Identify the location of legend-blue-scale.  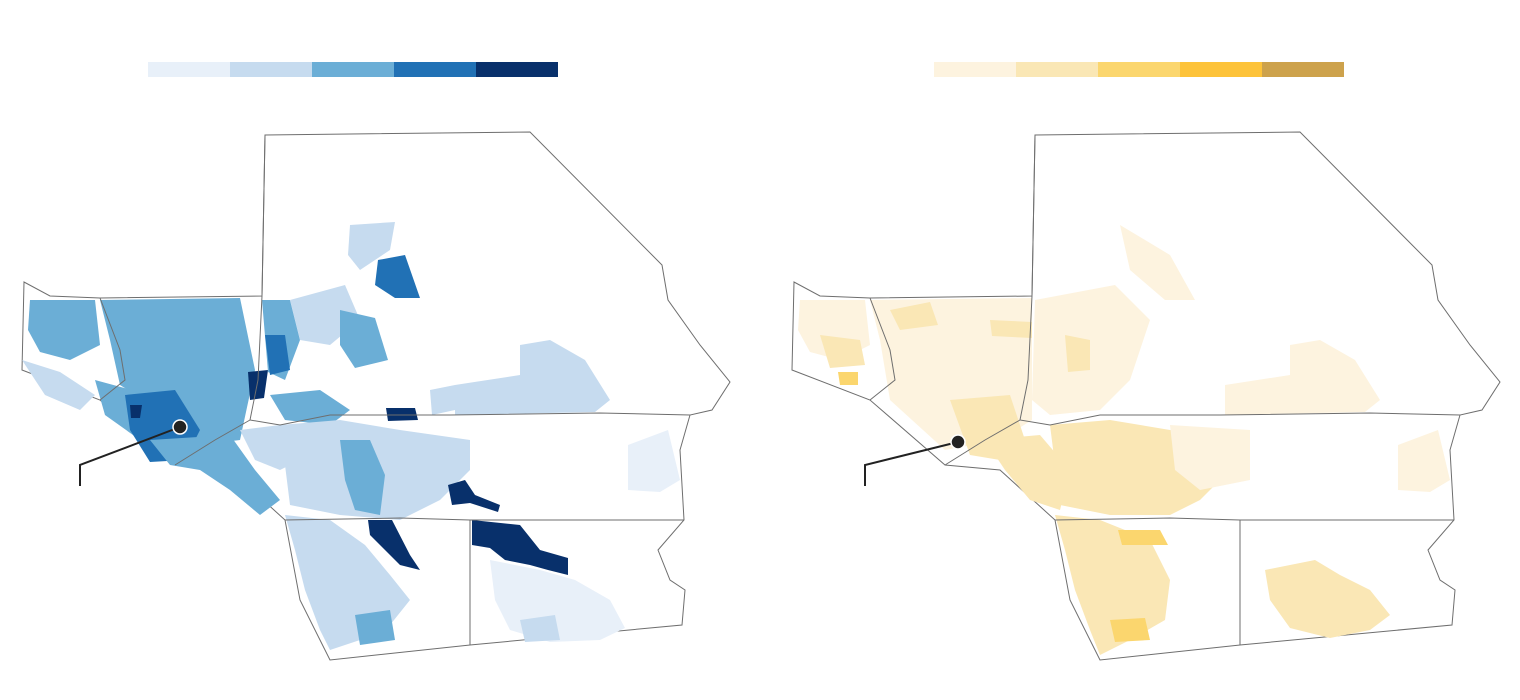
(353, 69).